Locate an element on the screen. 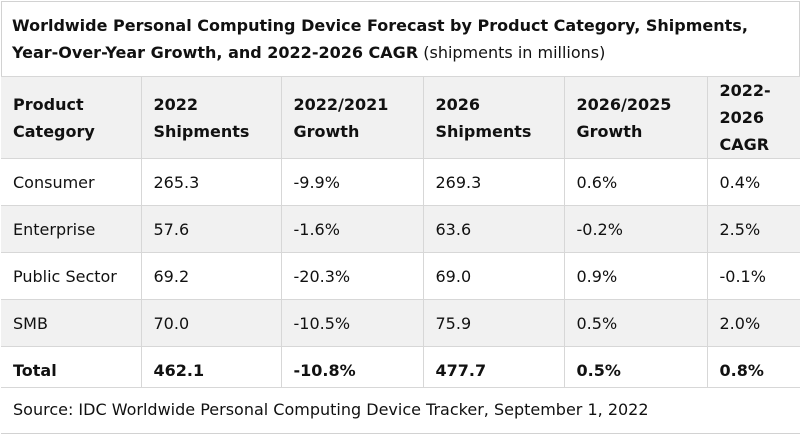  header-2022-shipments: 2022 Shipments is located at coordinates (211, 117).